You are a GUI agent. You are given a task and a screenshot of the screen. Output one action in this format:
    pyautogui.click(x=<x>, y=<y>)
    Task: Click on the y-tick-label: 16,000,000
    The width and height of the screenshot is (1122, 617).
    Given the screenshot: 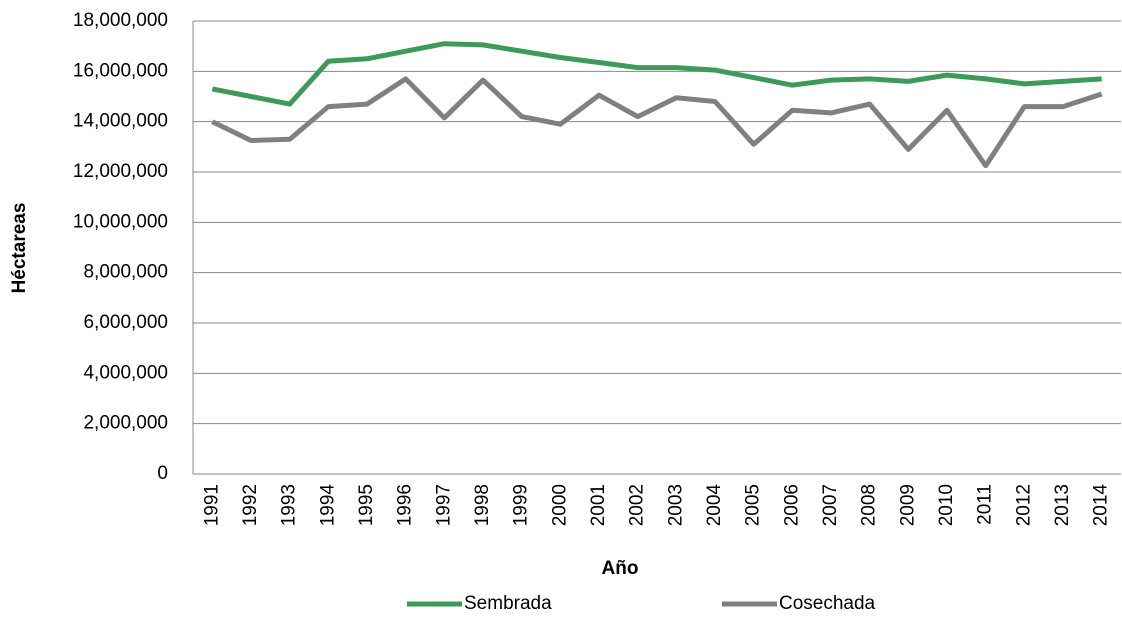 What is the action you would take?
    pyautogui.click(x=120, y=70)
    